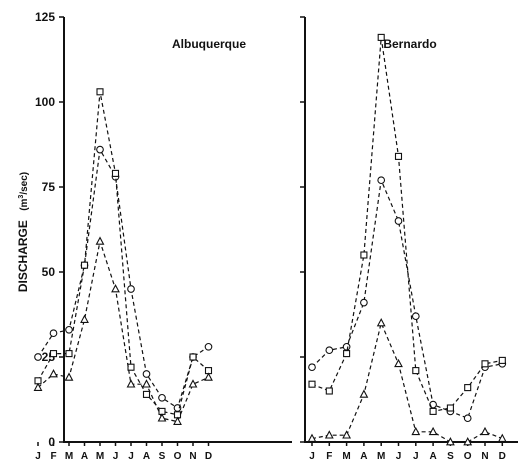 The image size is (518, 463). What do you see at coordinates (23, 232) in the screenshot?
I see `y-axis-label: DISCHARGE (m3/sec)` at bounding box center [23, 232].